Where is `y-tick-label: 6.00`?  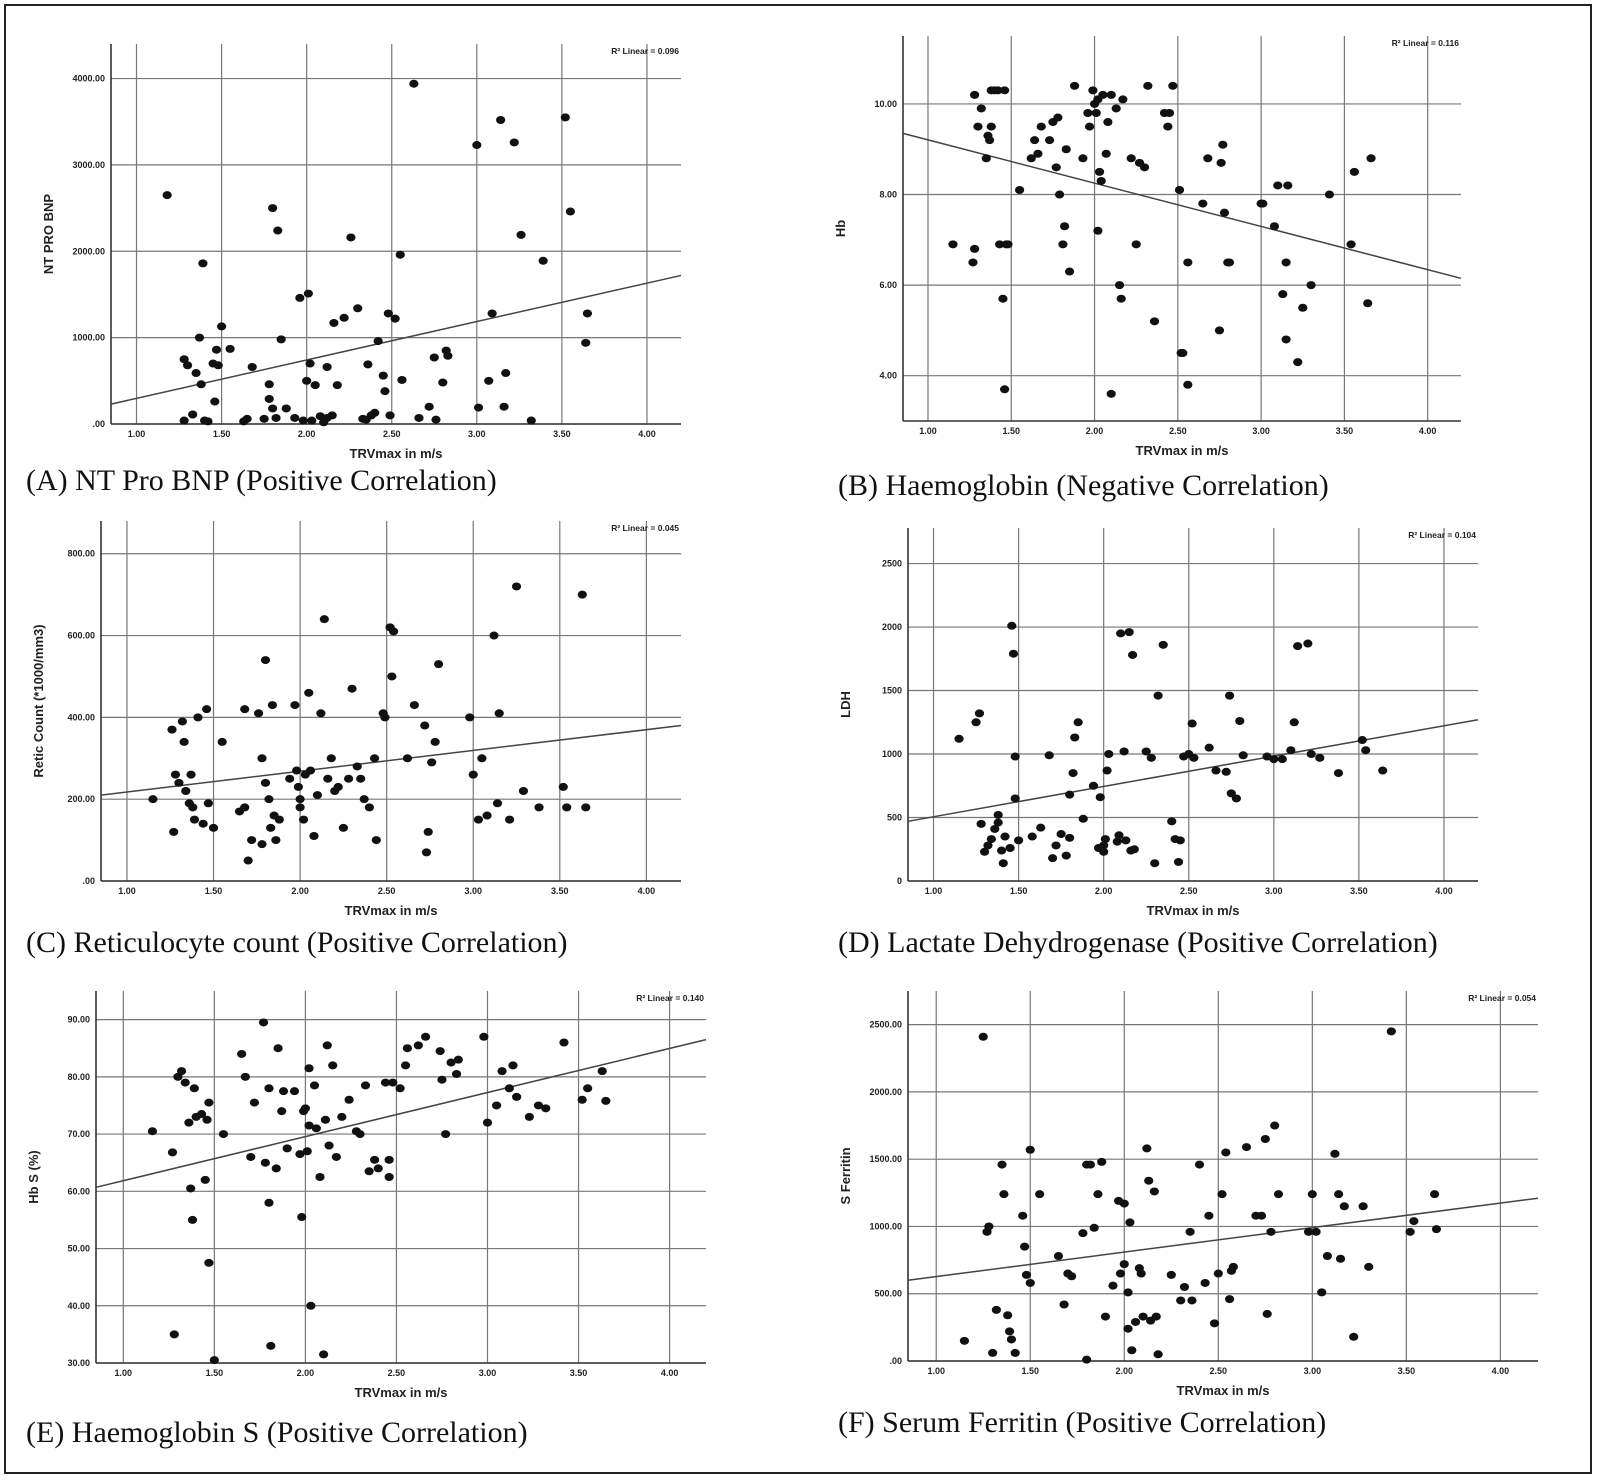
y-tick-label: 6.00 is located at coordinates (888, 285).